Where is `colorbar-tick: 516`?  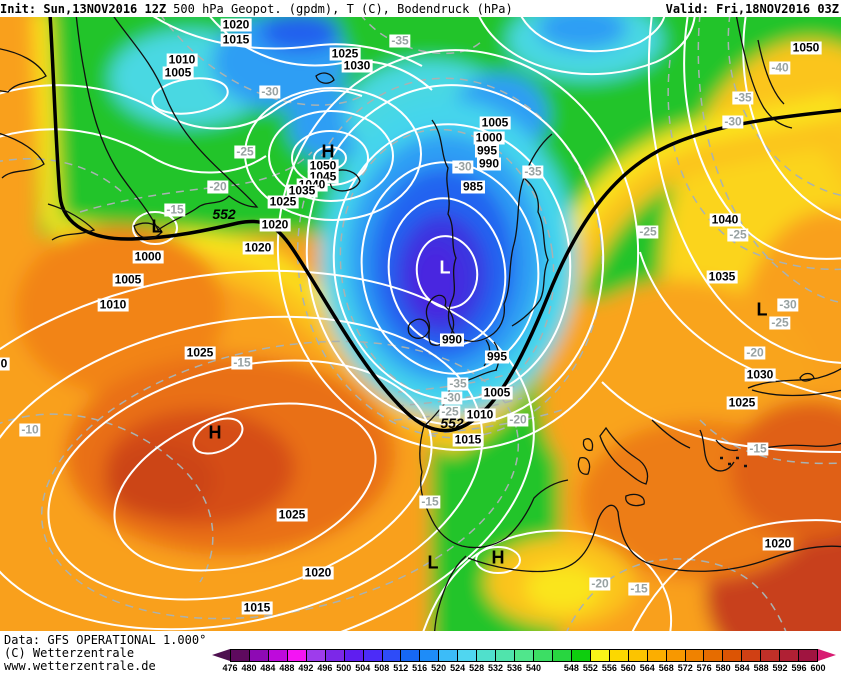 colorbar-tick: 516 is located at coordinates (420, 668).